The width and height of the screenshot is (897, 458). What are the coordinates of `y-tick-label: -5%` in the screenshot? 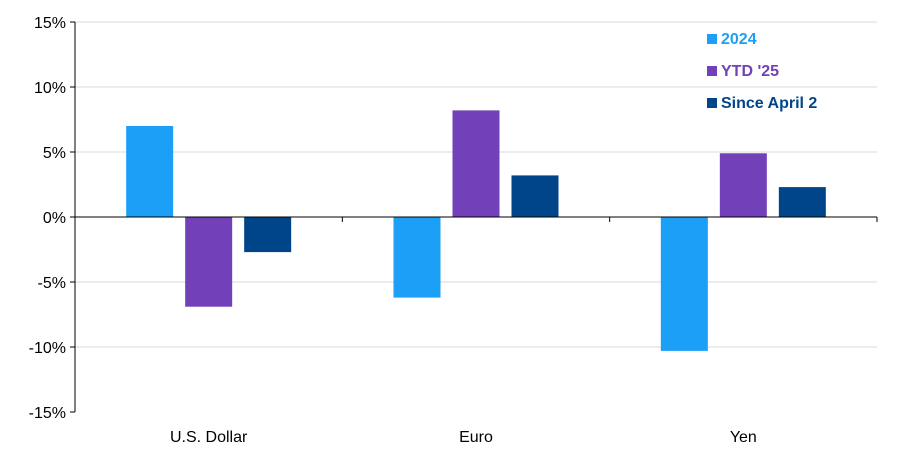 It's located at (52, 283).